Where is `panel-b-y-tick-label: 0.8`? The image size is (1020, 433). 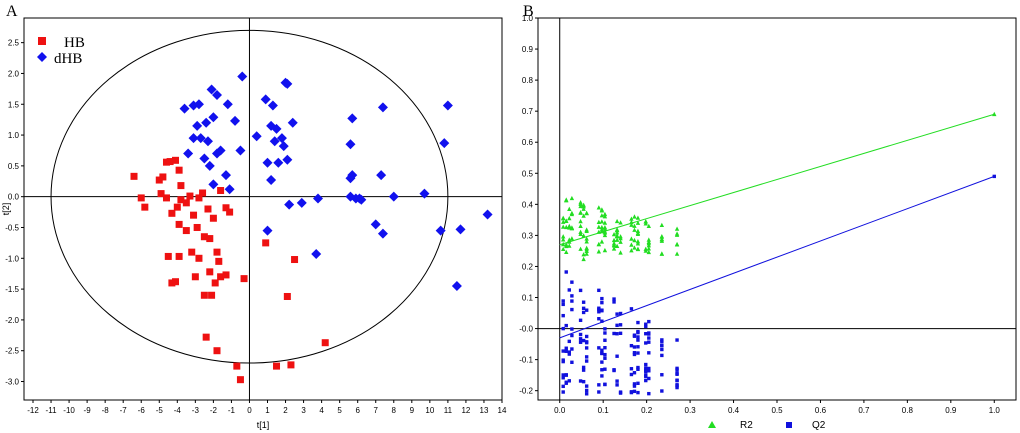
panel-b-y-tick-label: 0.8 is located at coordinates (528, 80).